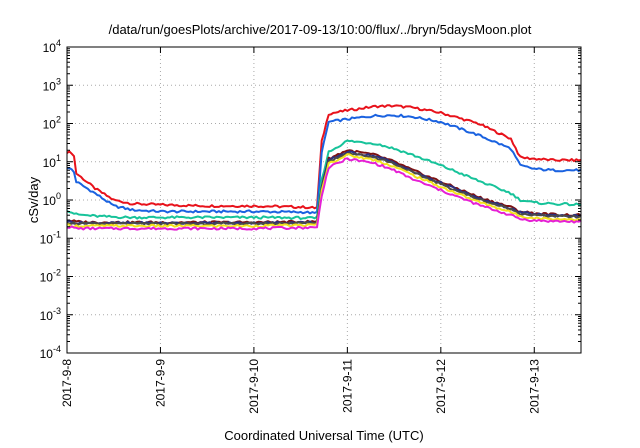  I want to click on y-tick-label: 10⁻², so click(50, 276).